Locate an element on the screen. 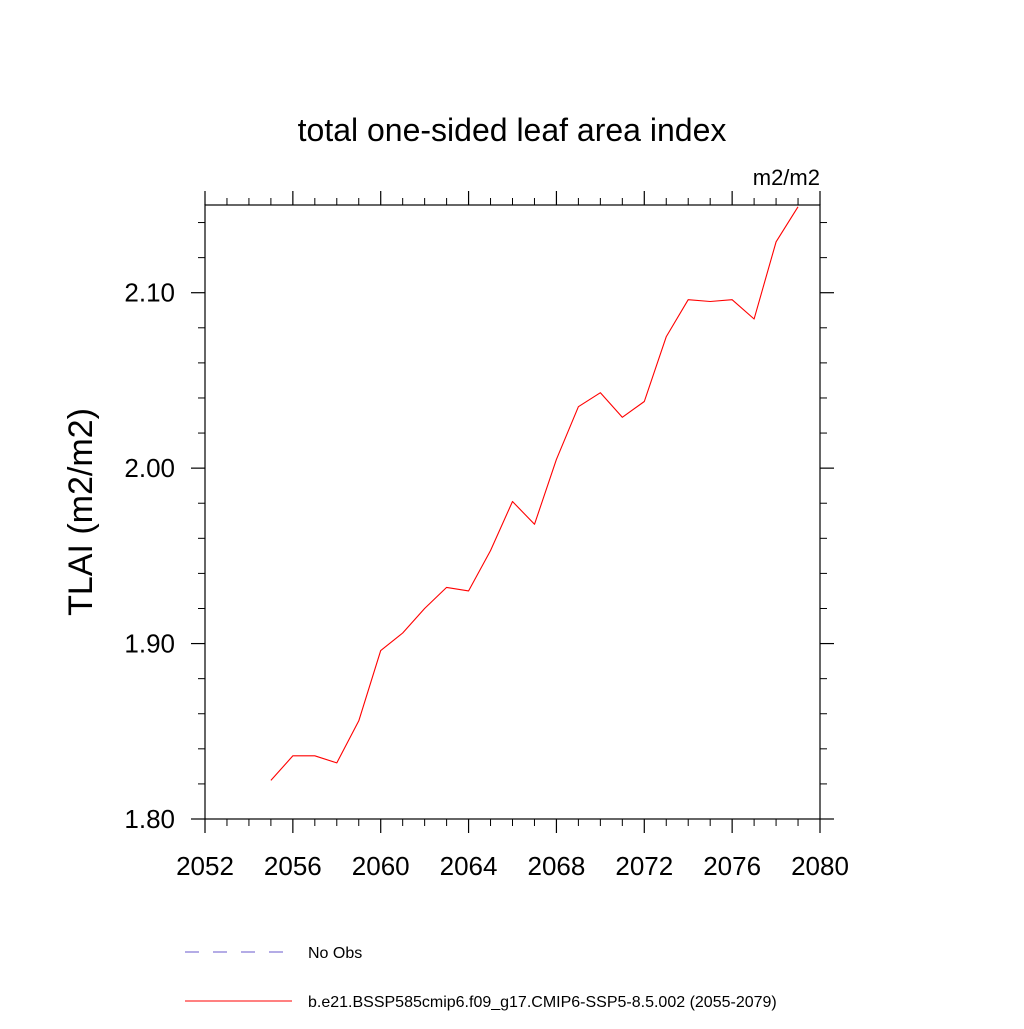 The image size is (1024, 1029). units-label: m2/m2 is located at coordinates (786, 177).